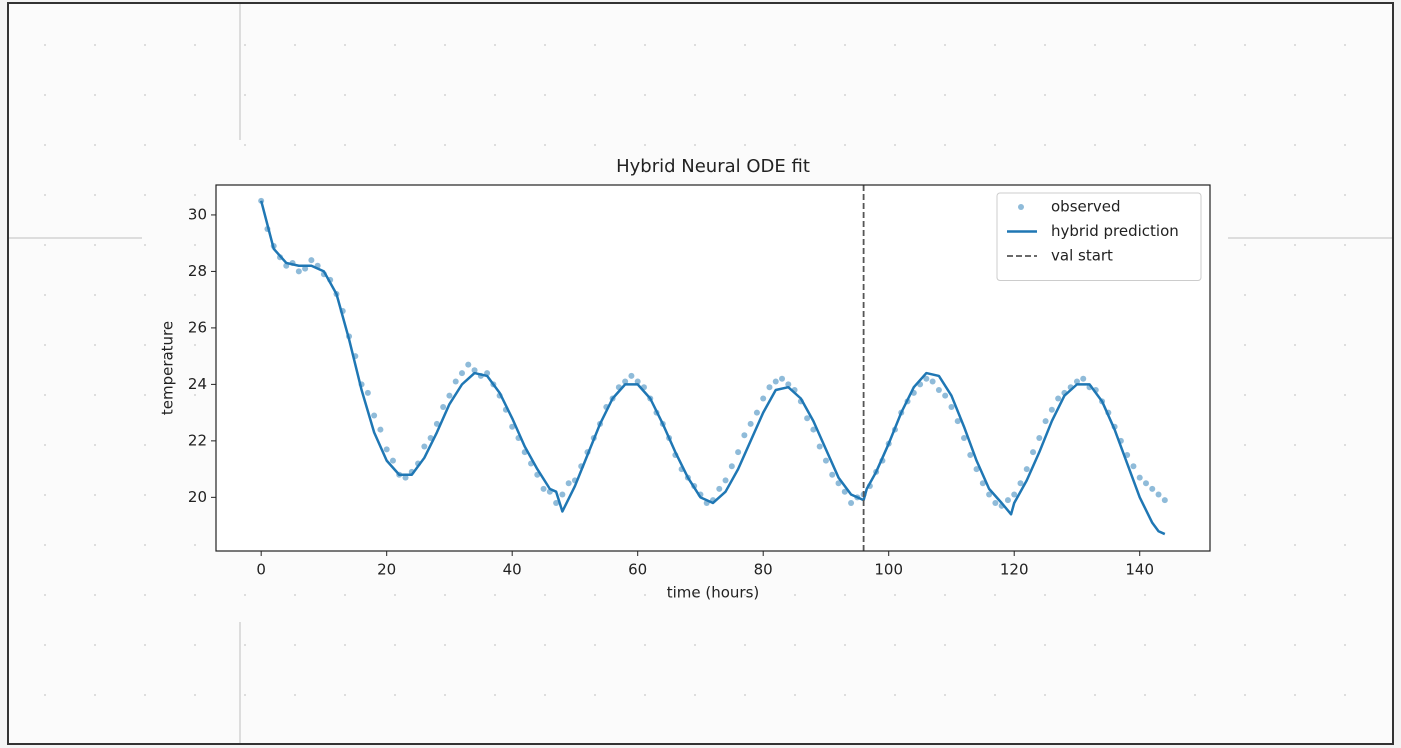 This screenshot has height=748, width=1401. Describe the element at coordinates (197, 327) in the screenshot. I see `y-tick-label: 26` at that location.